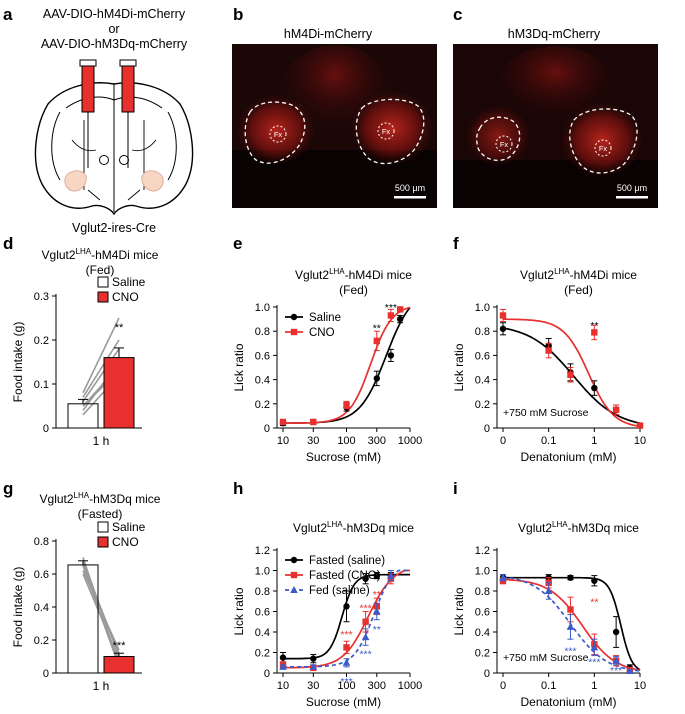 The image size is (685, 714). Describe the element at coordinates (101, 686) in the screenshot. I see `x-axis-label: 1 h` at that location.